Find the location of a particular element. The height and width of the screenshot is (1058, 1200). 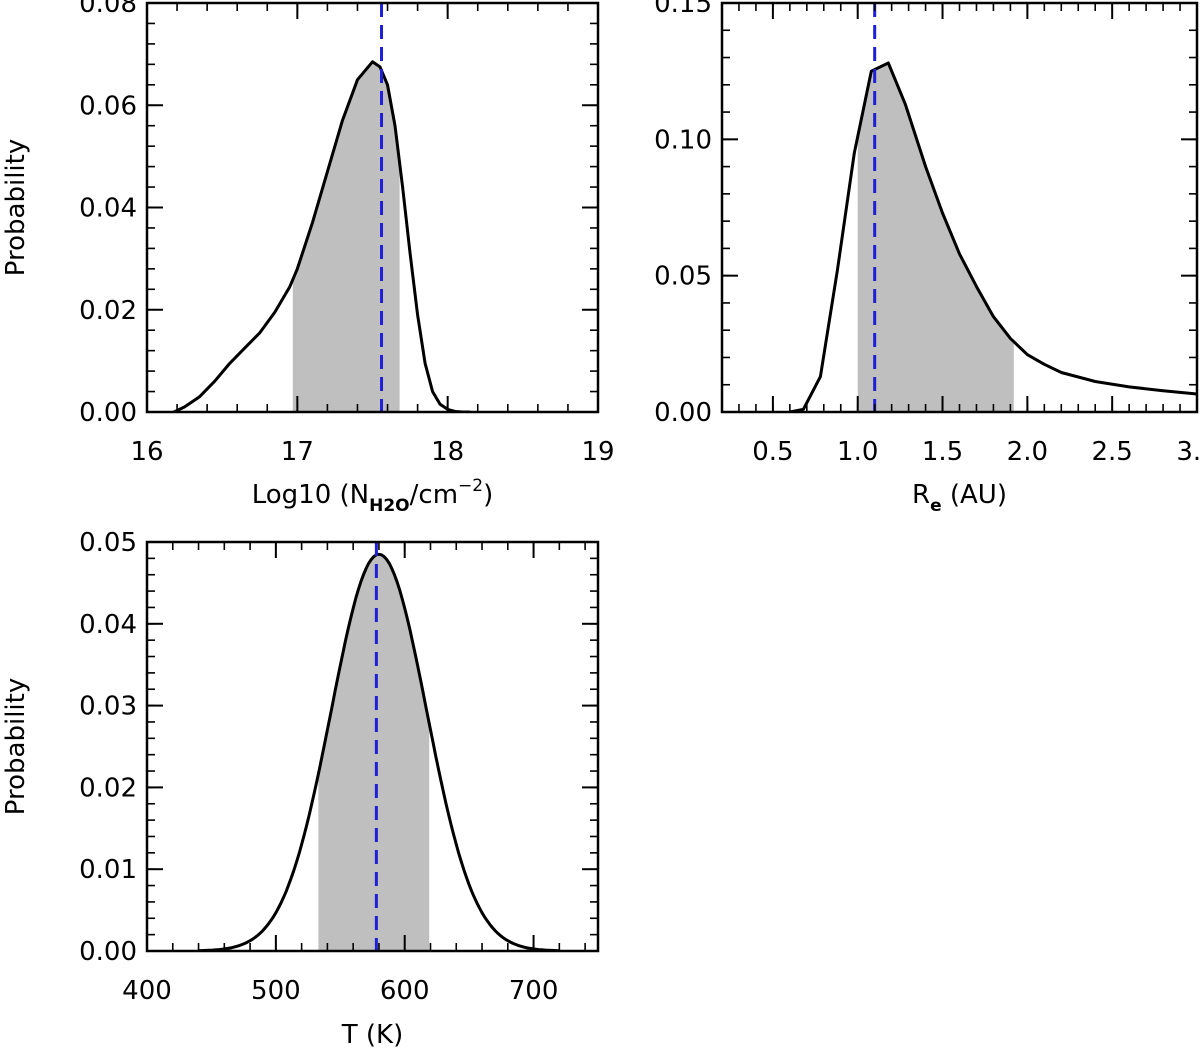

x-axis-label-mid: (AU) is located at coordinates (974, 495).